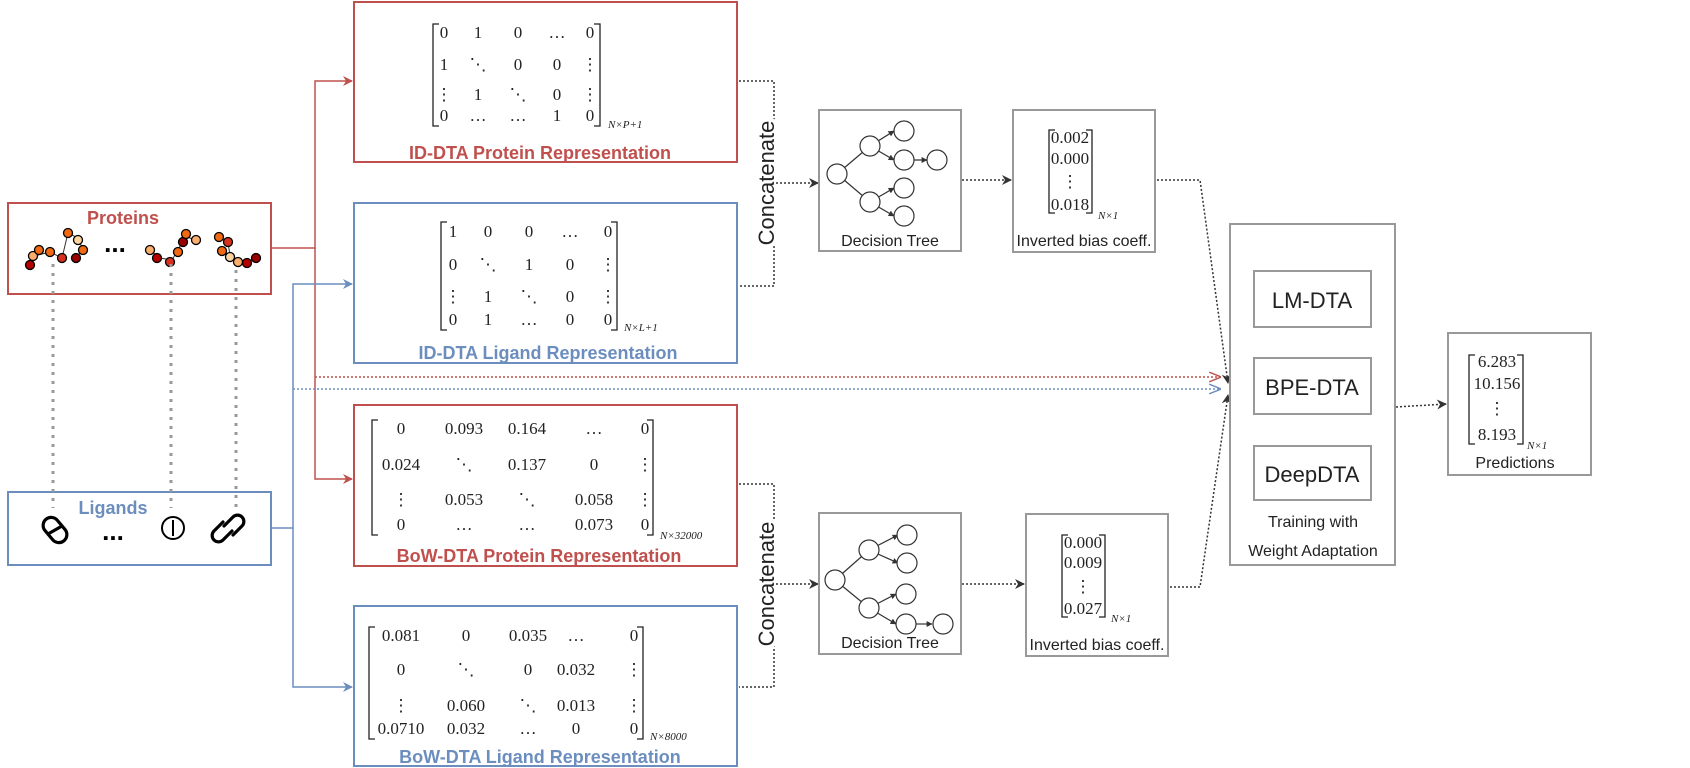 The width and height of the screenshot is (1690, 768). I want to click on decision-tree-bottom: Decision Tree, so click(890, 583).